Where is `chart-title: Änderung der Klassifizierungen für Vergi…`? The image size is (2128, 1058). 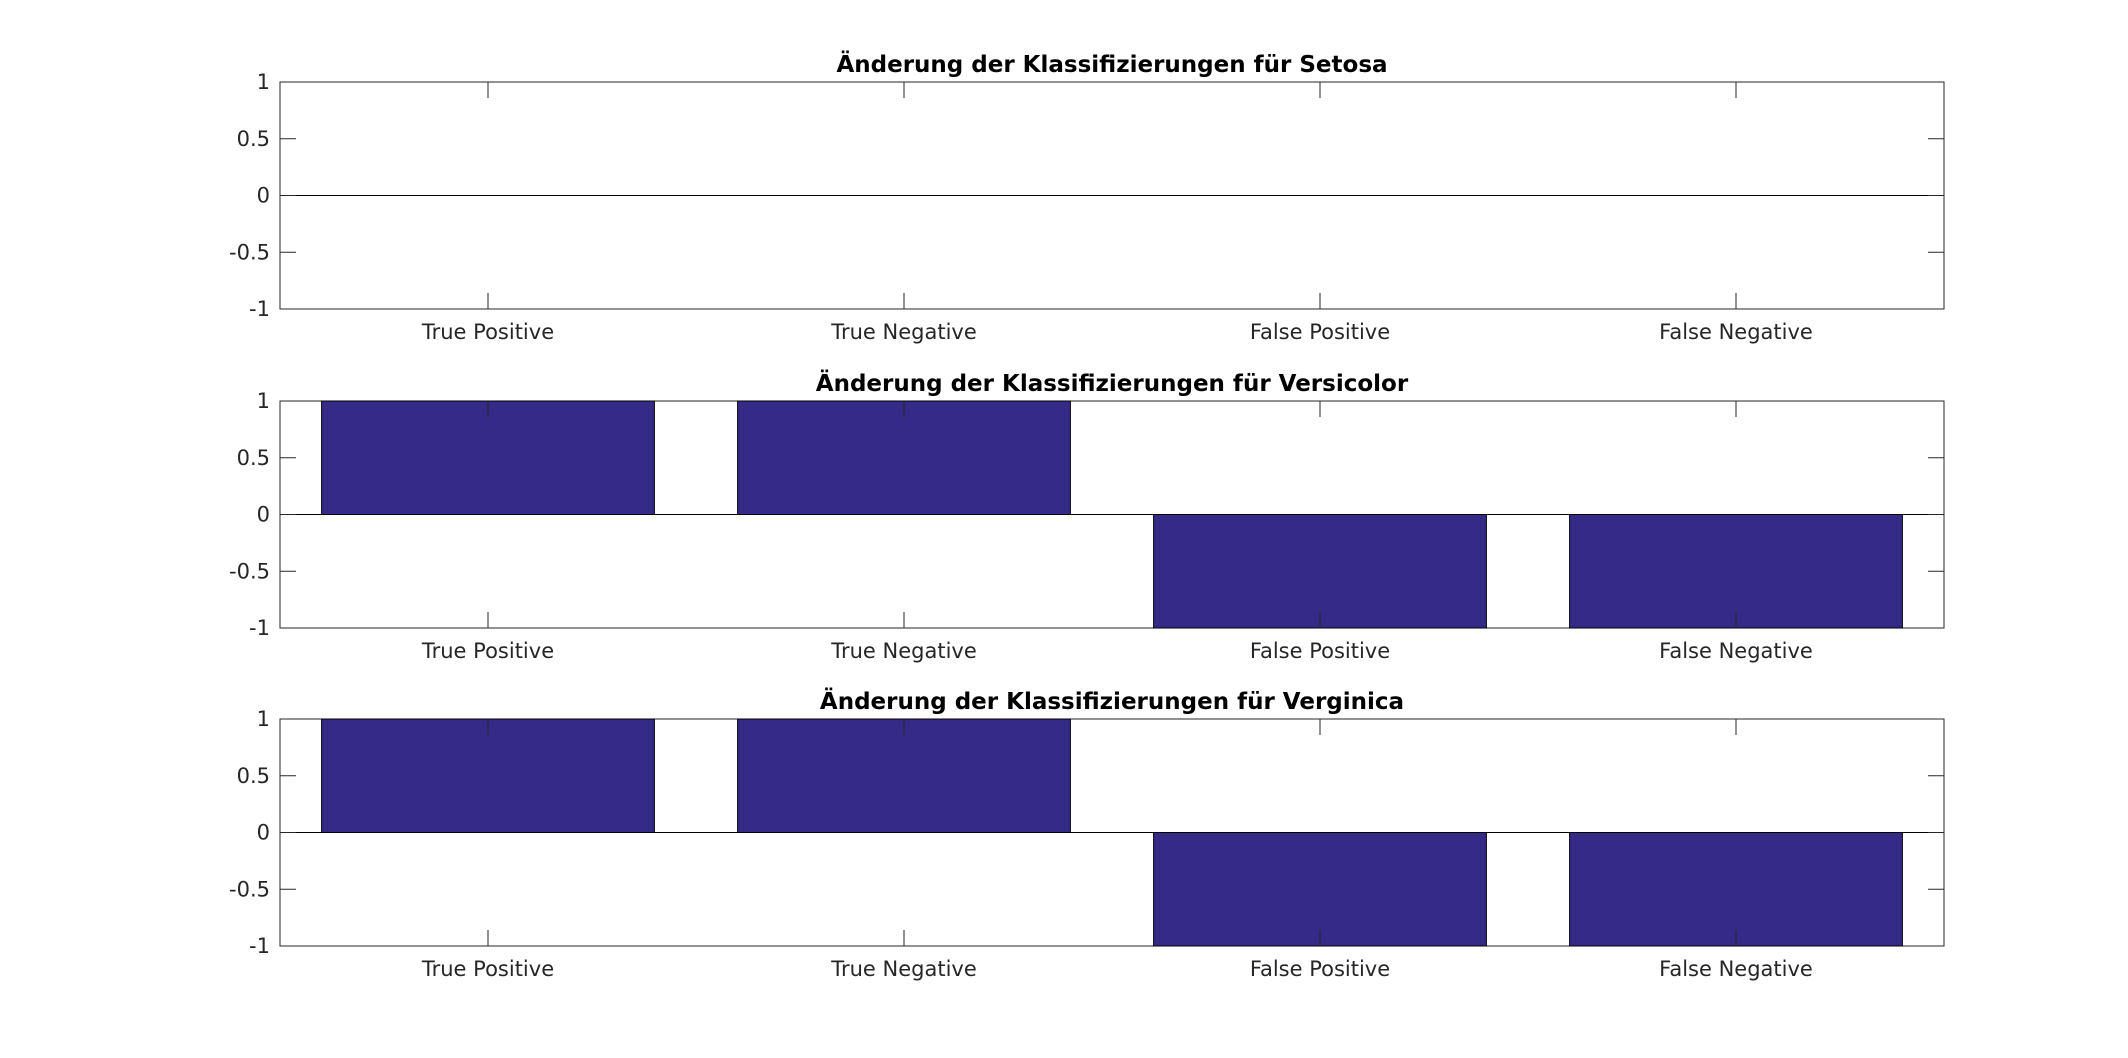 chart-title: Änderung der Klassifizierungen für Vergi… is located at coordinates (1112, 701).